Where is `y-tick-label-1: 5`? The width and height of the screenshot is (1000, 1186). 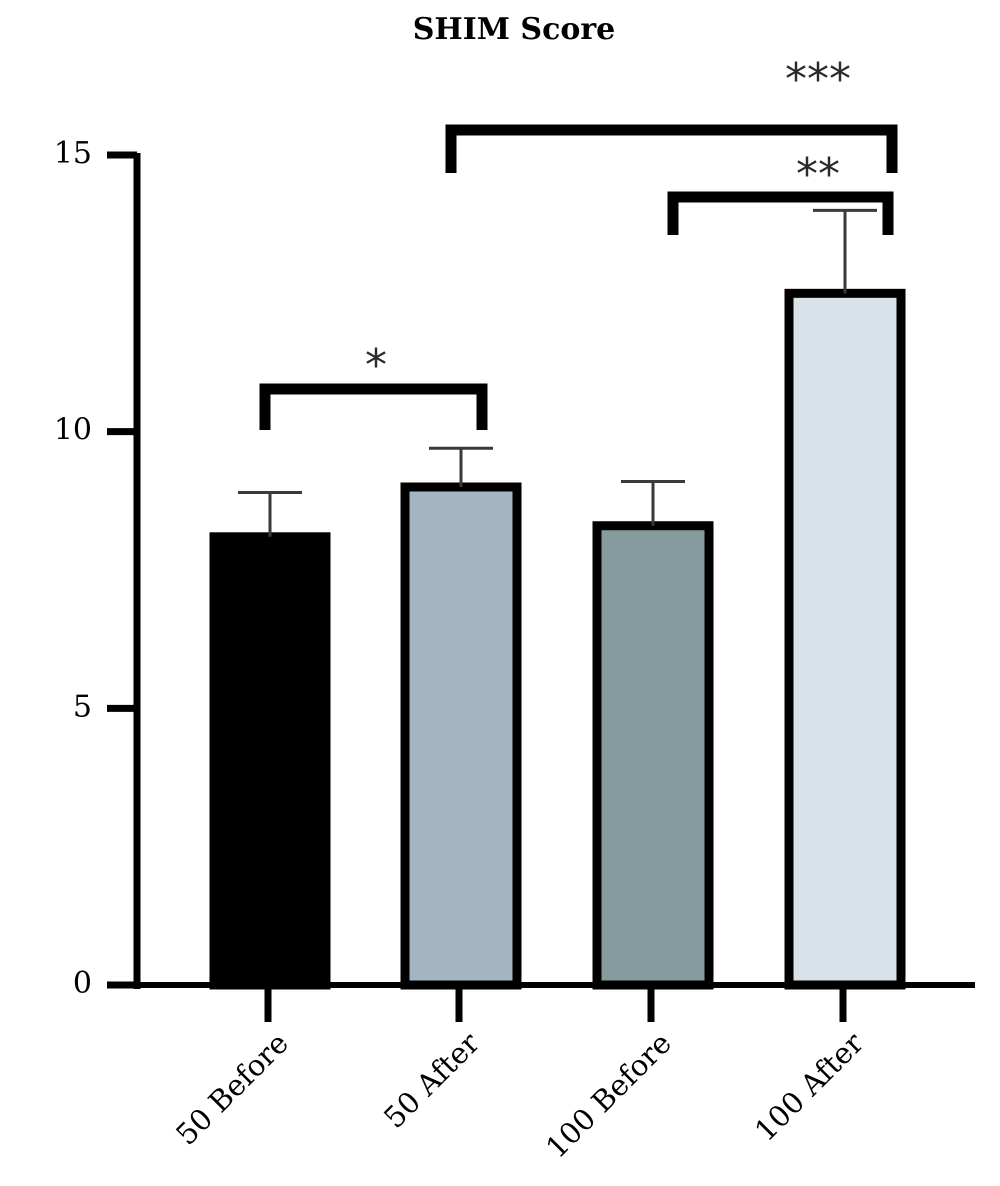 y-tick-label-1: 5 is located at coordinates (82, 706).